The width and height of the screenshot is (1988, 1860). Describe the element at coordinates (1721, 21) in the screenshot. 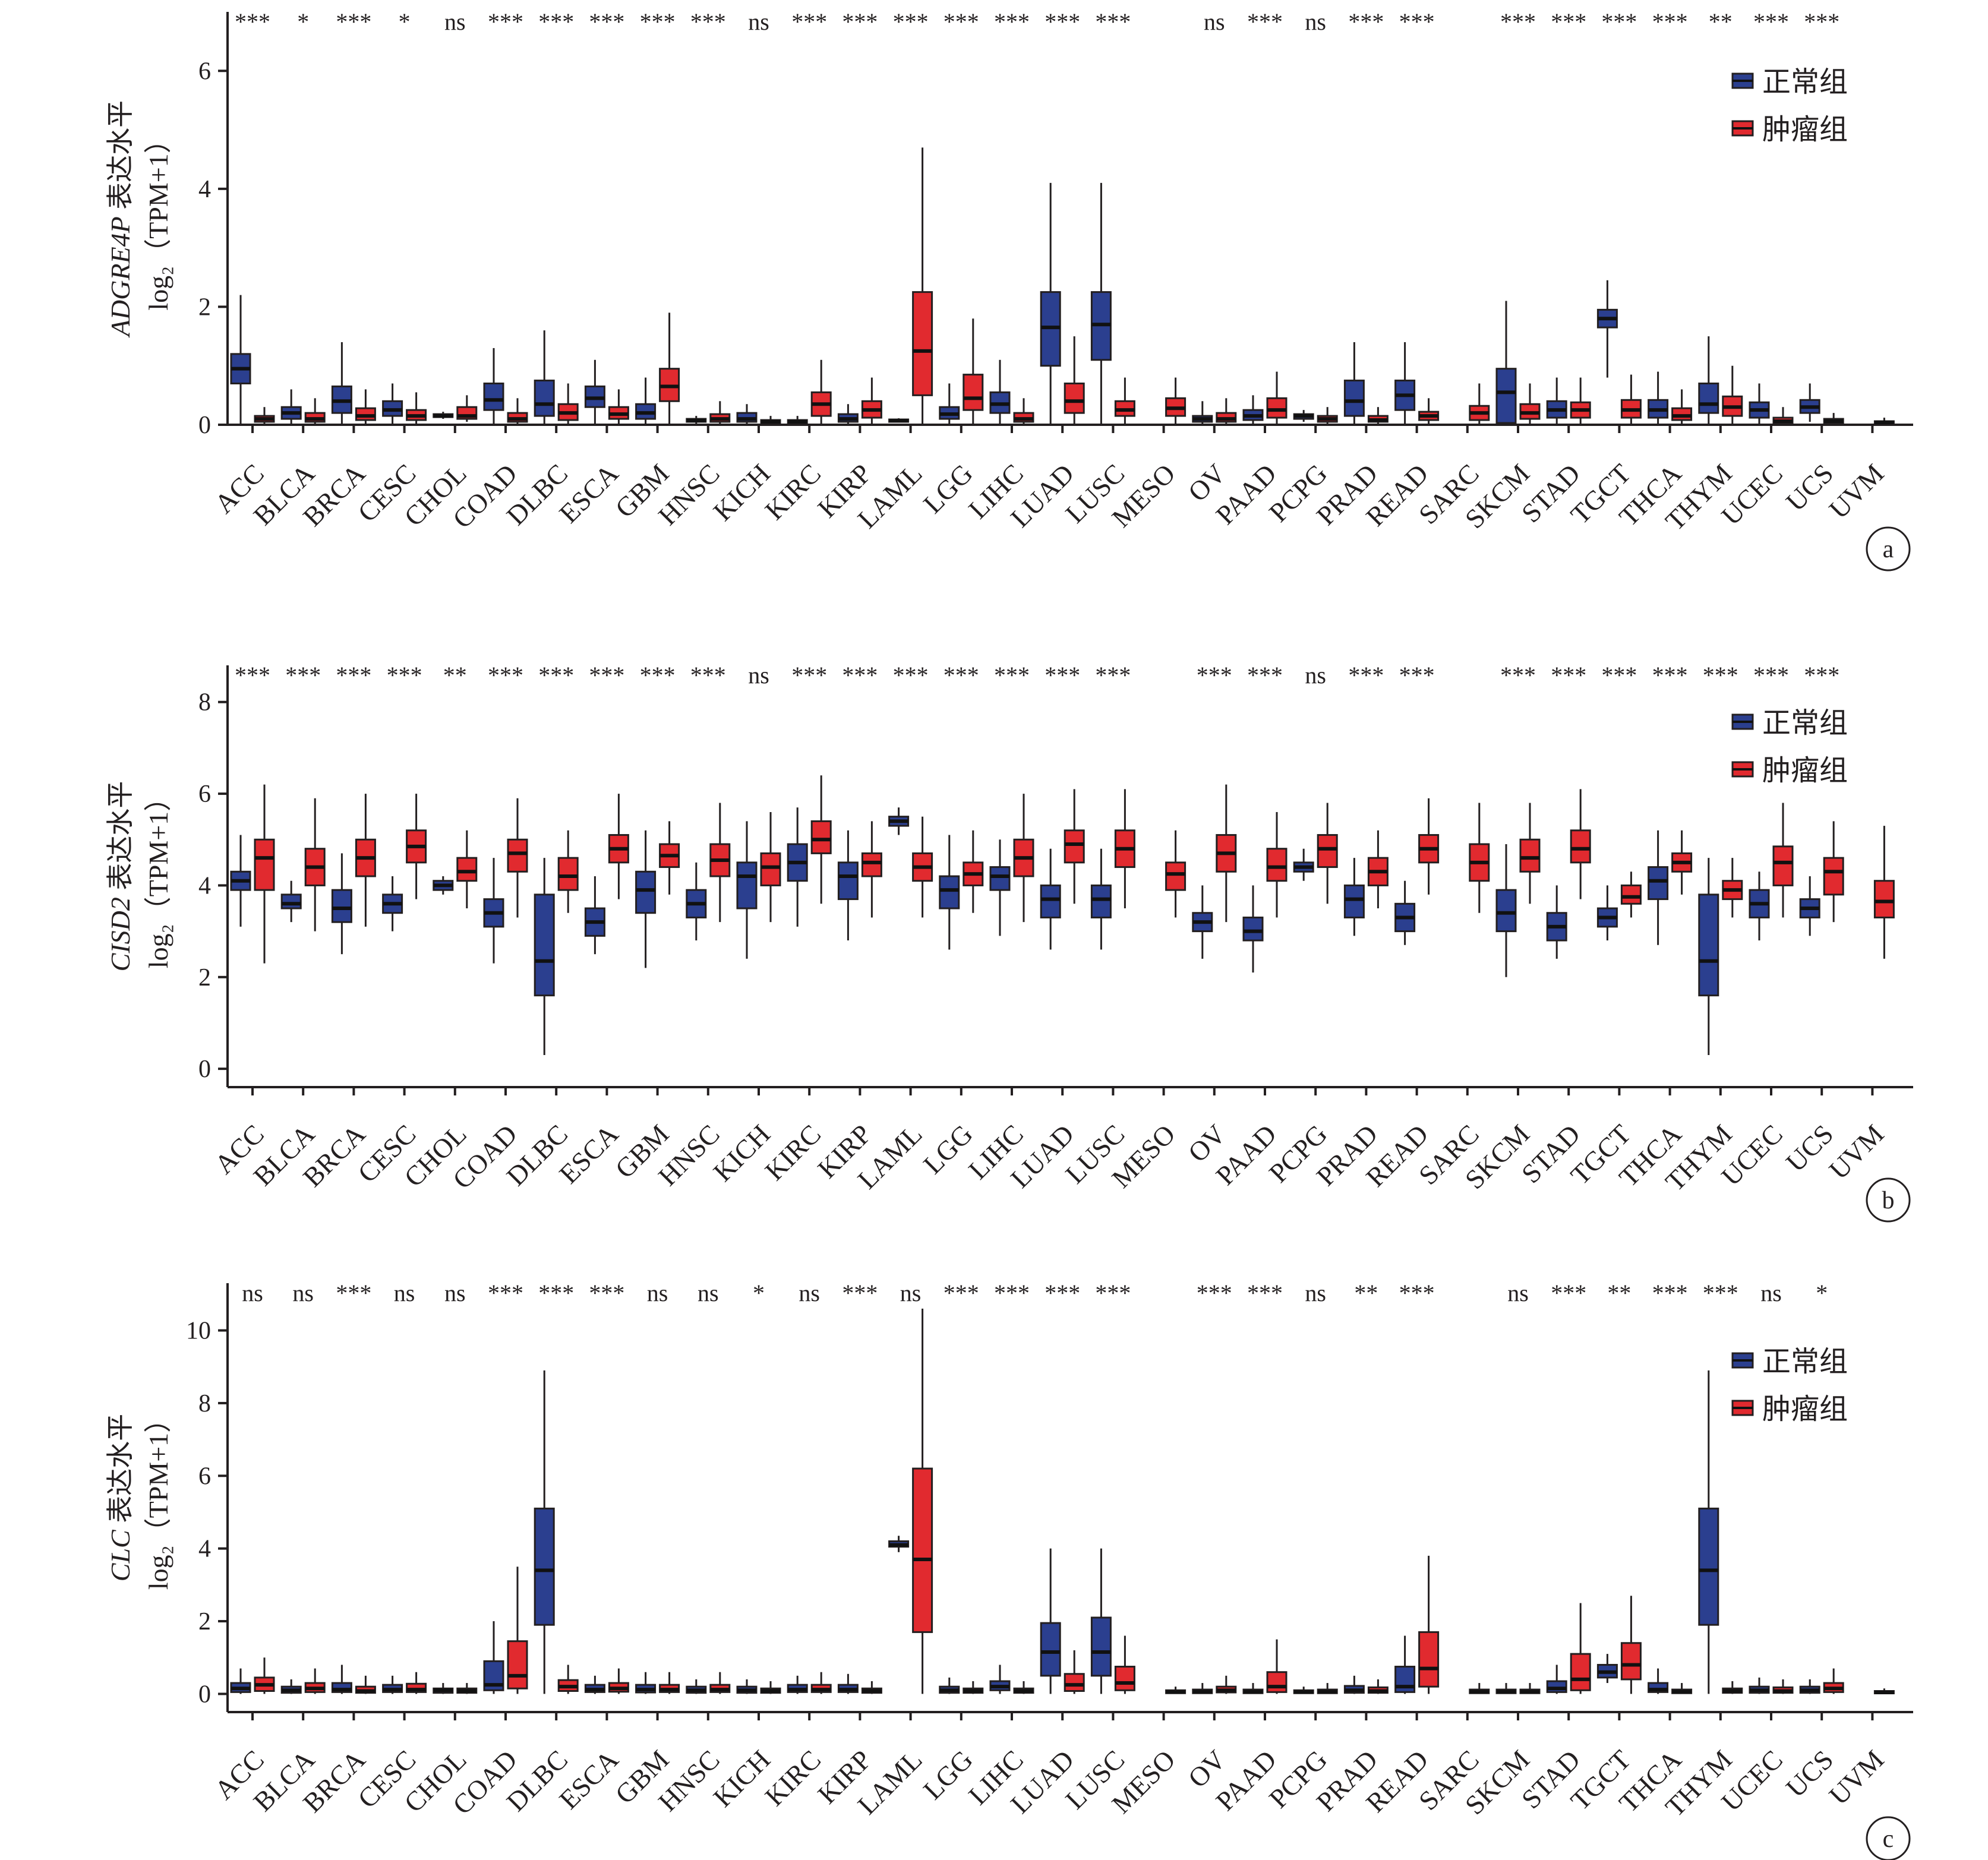

I see `significance-label: **` at that location.